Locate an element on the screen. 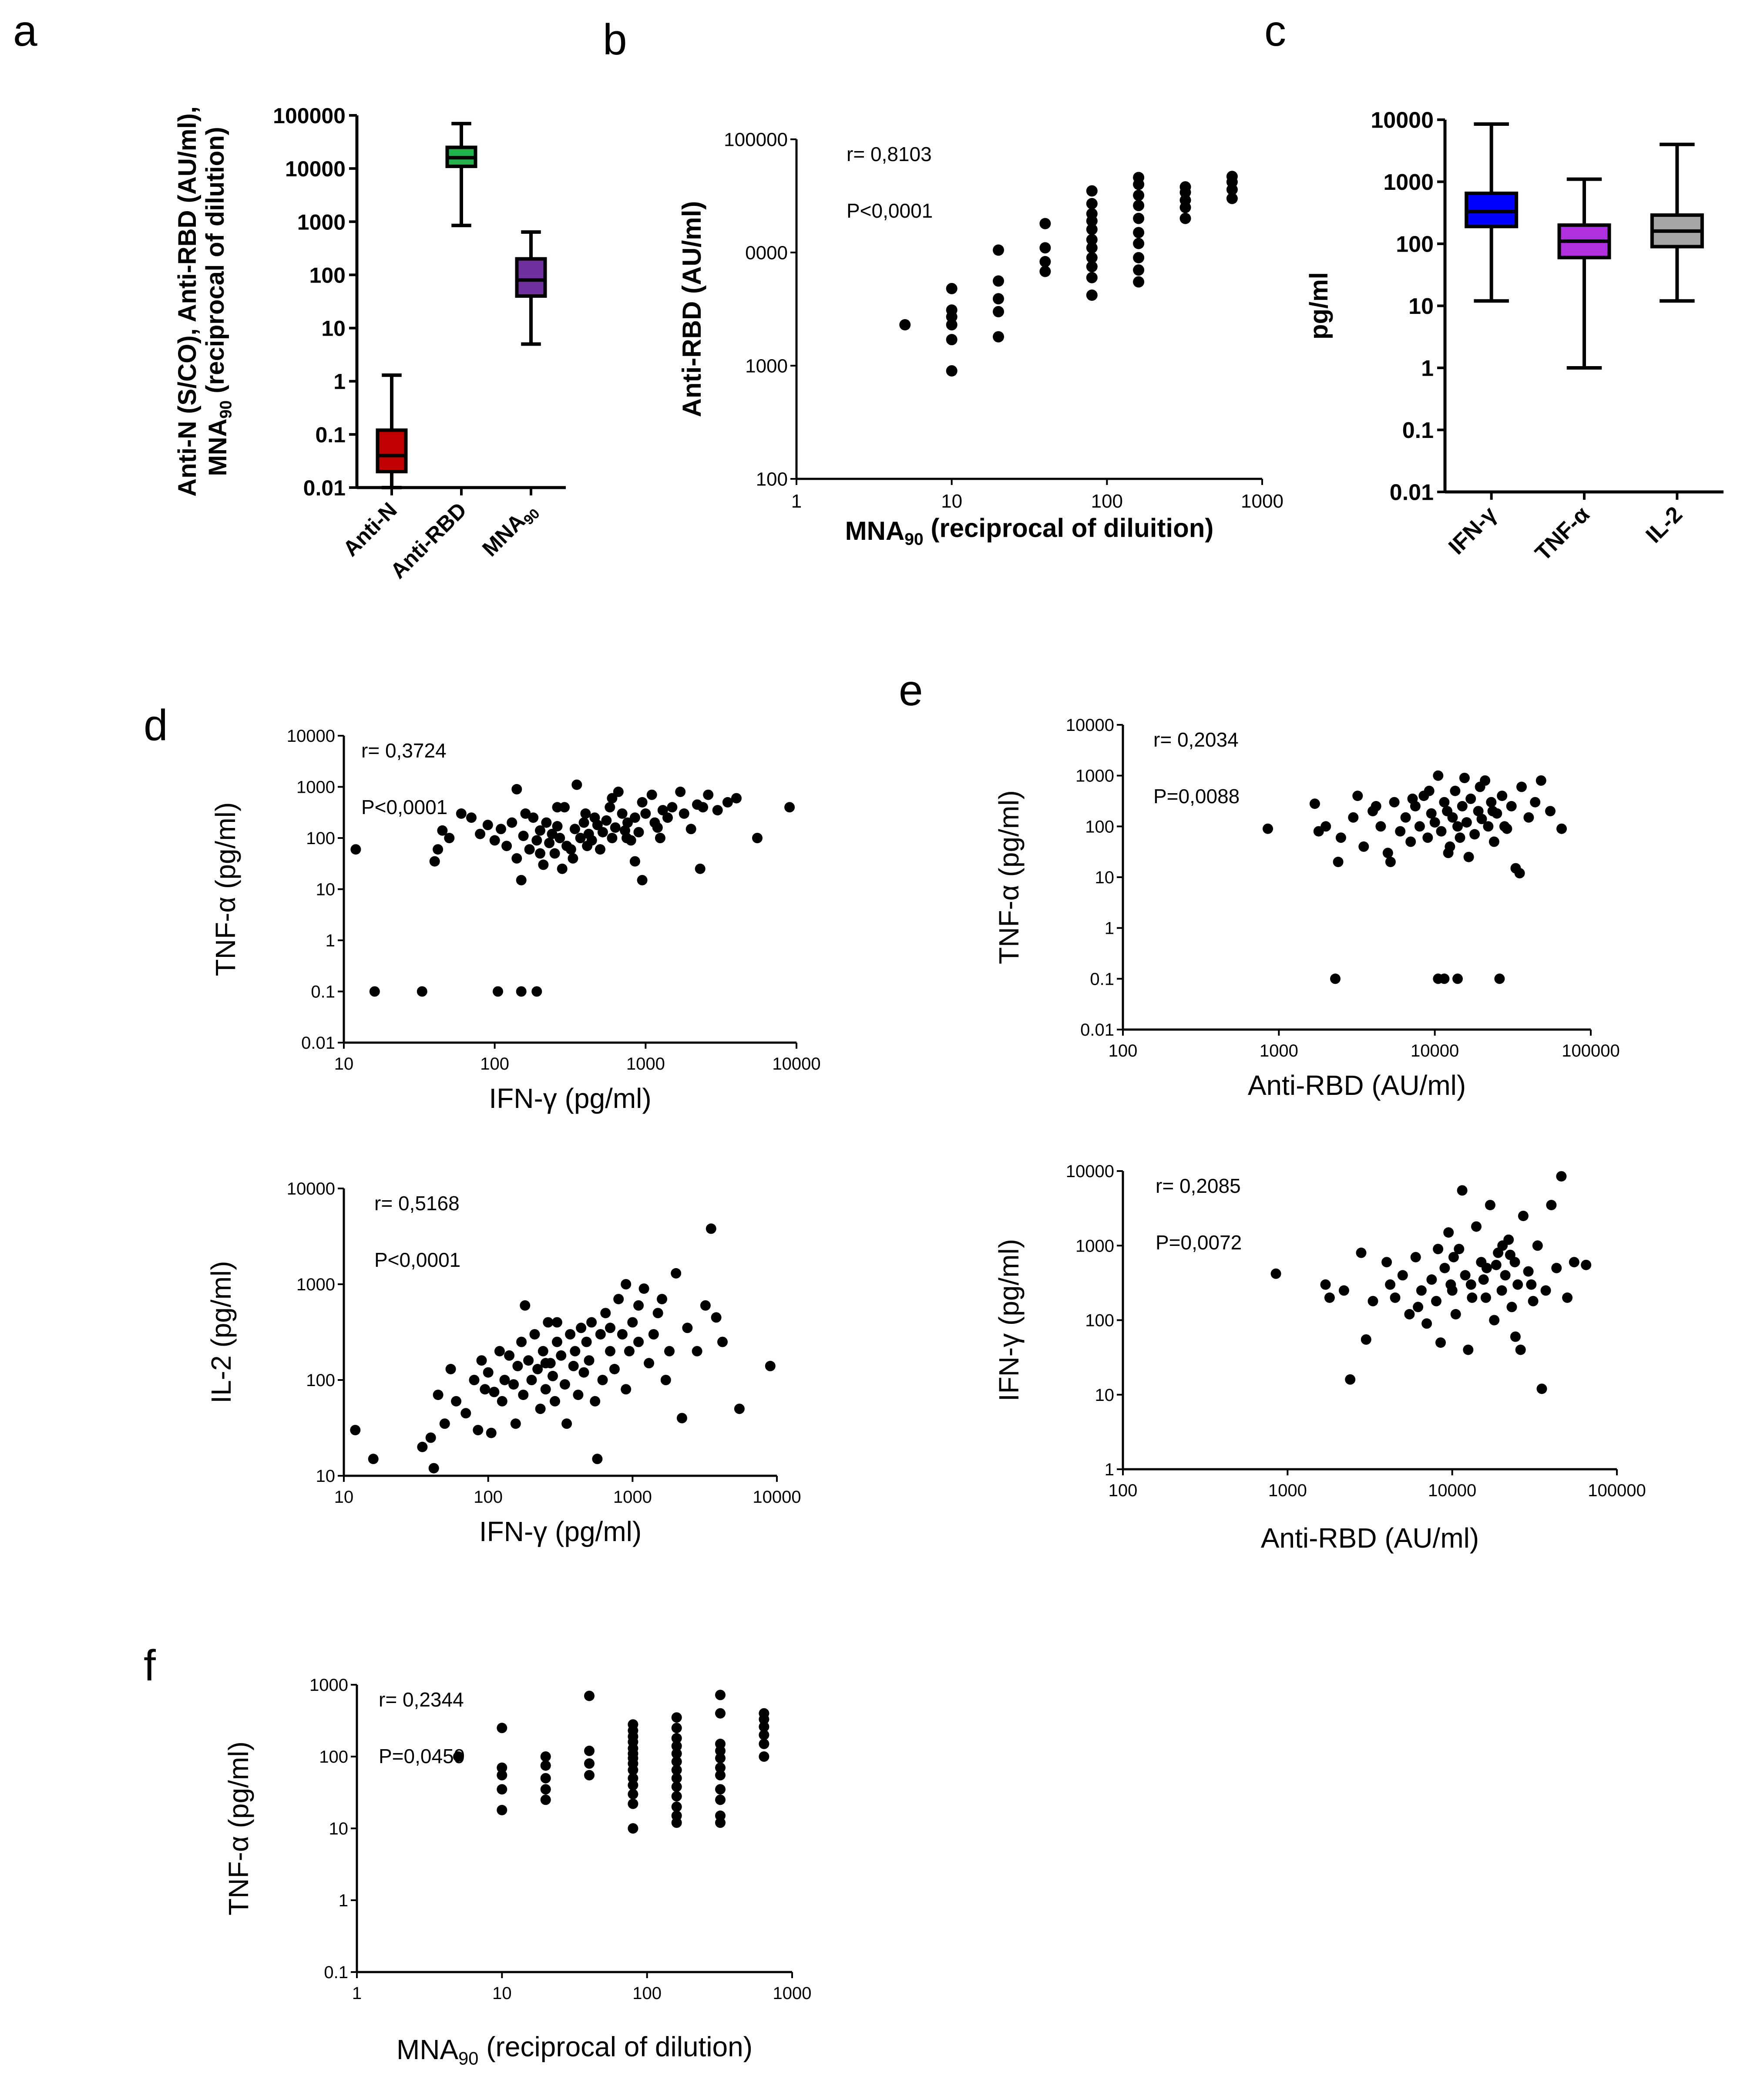 This screenshot has width=1764, height=2097. p-value: P=0,0088 is located at coordinates (1196, 796).